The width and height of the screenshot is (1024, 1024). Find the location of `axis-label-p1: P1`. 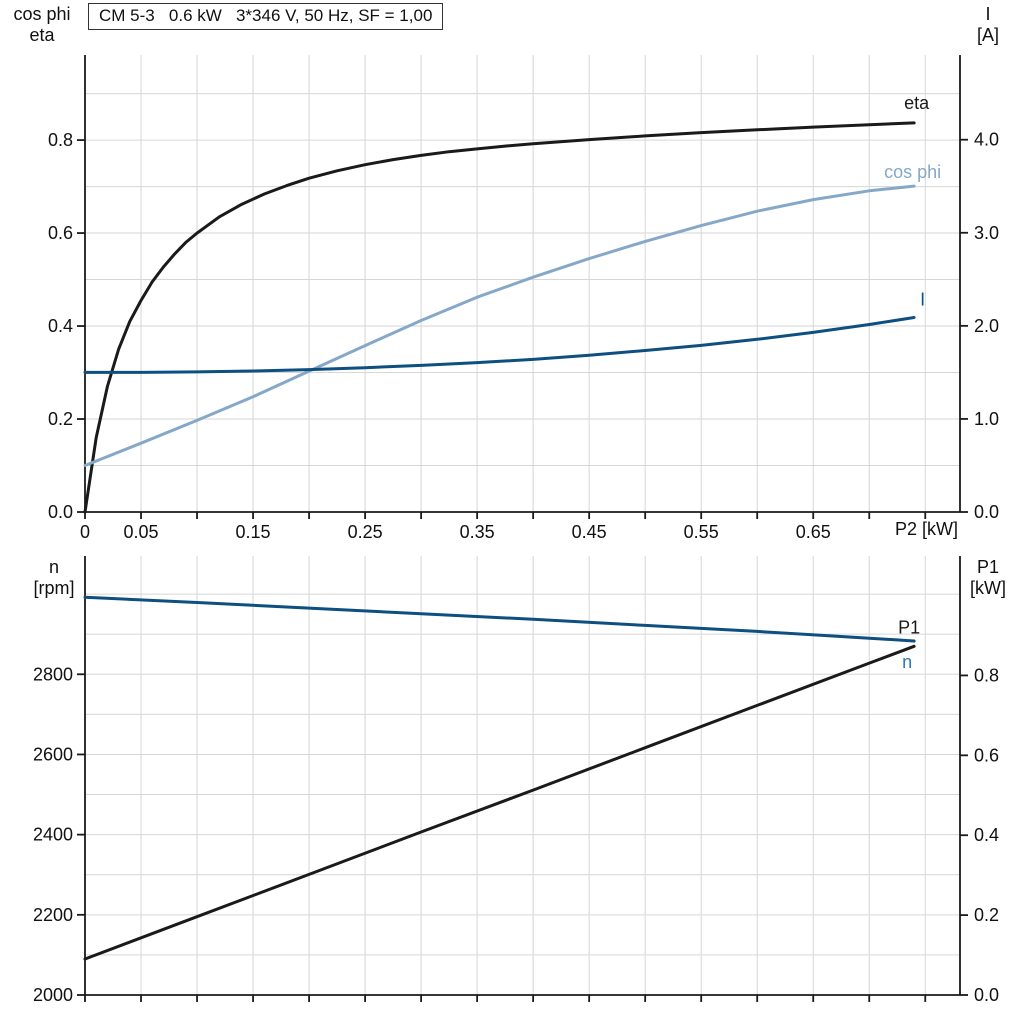

axis-label-p1: P1 is located at coordinates (988, 567).